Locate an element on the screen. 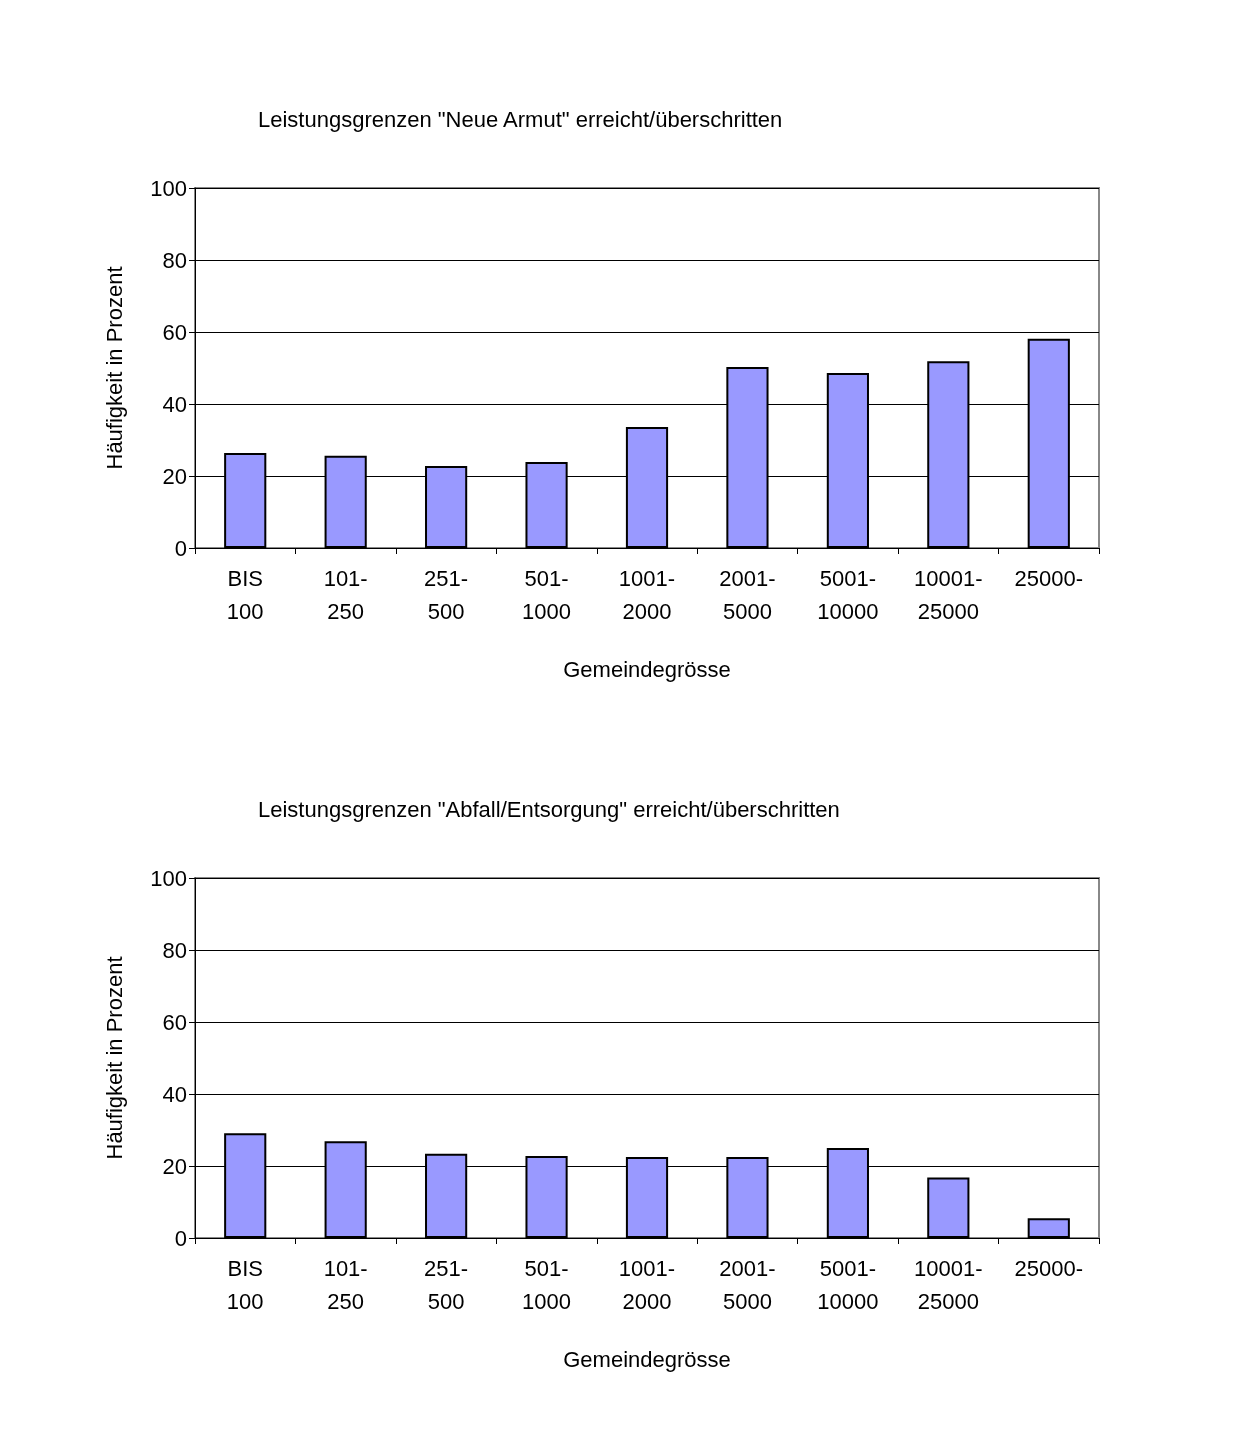  chart-title: Leistungsgrenzen "Neue Armut" erreicht/überschritten is located at coordinates (520, 119).